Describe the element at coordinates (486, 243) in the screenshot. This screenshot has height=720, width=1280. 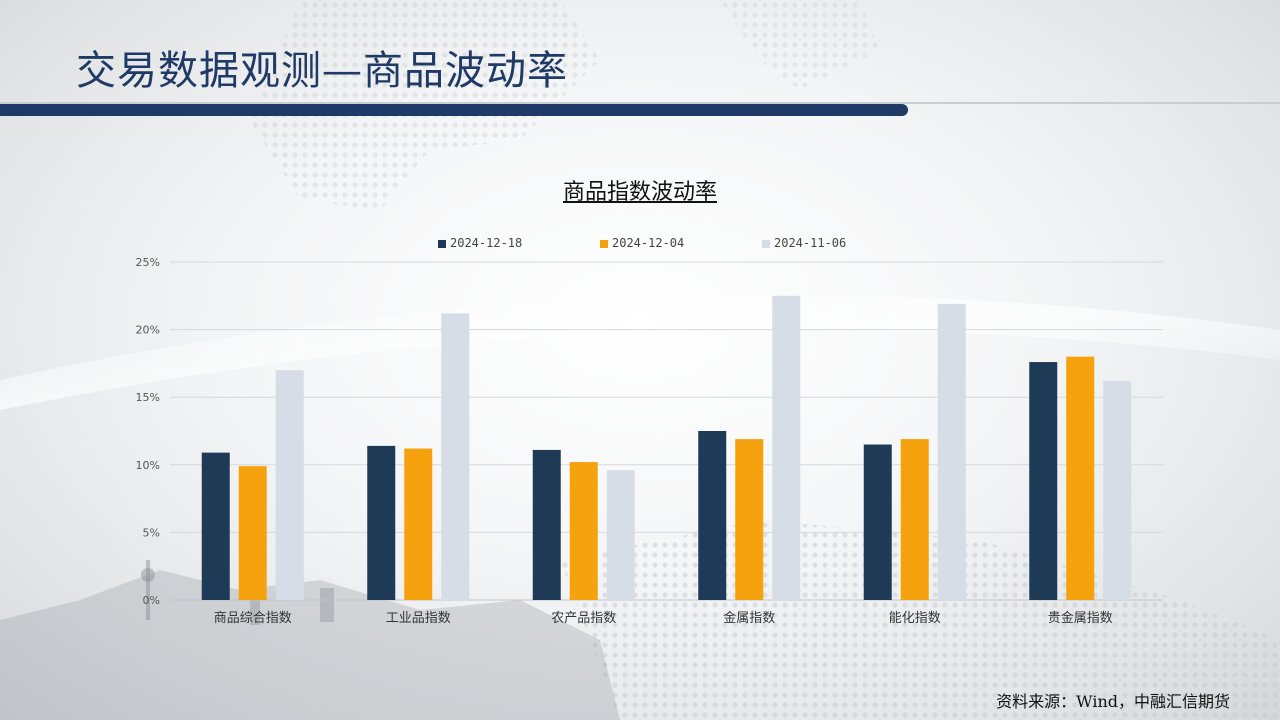
I see `legend-label-series-1: 2024-12-18` at that location.